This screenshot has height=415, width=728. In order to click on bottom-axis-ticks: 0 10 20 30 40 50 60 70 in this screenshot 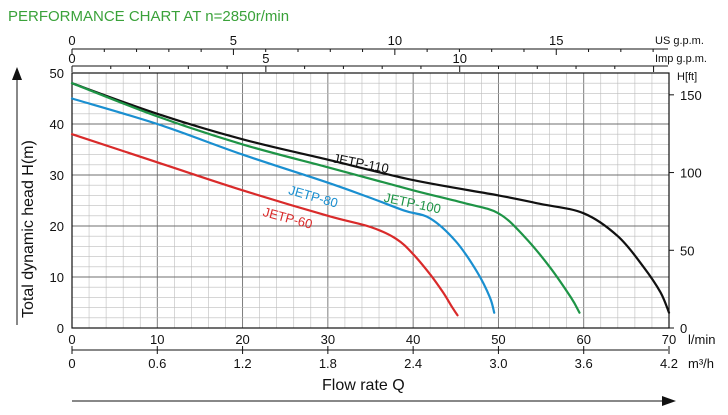, I will do `click(372, 339)`.